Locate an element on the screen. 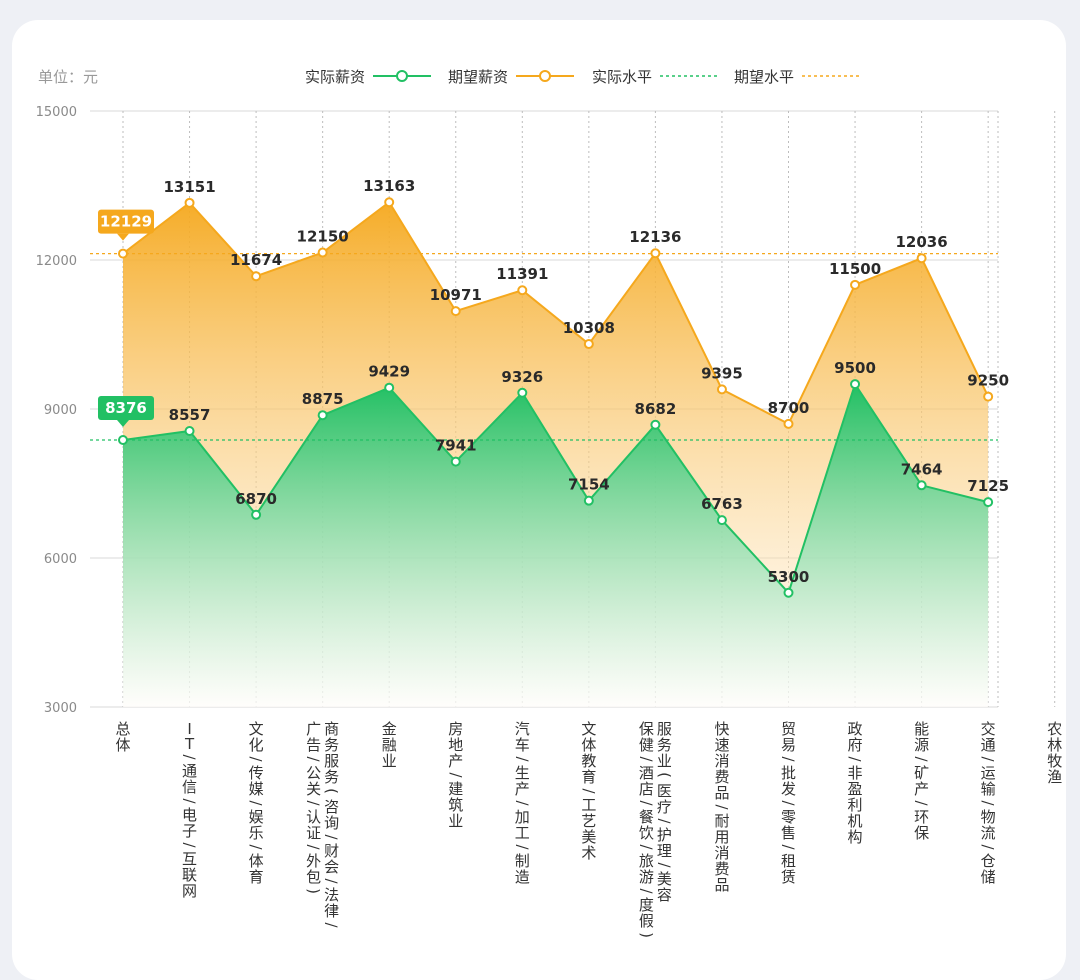  actual-salary-value-label: 9500 is located at coordinates (855, 368).